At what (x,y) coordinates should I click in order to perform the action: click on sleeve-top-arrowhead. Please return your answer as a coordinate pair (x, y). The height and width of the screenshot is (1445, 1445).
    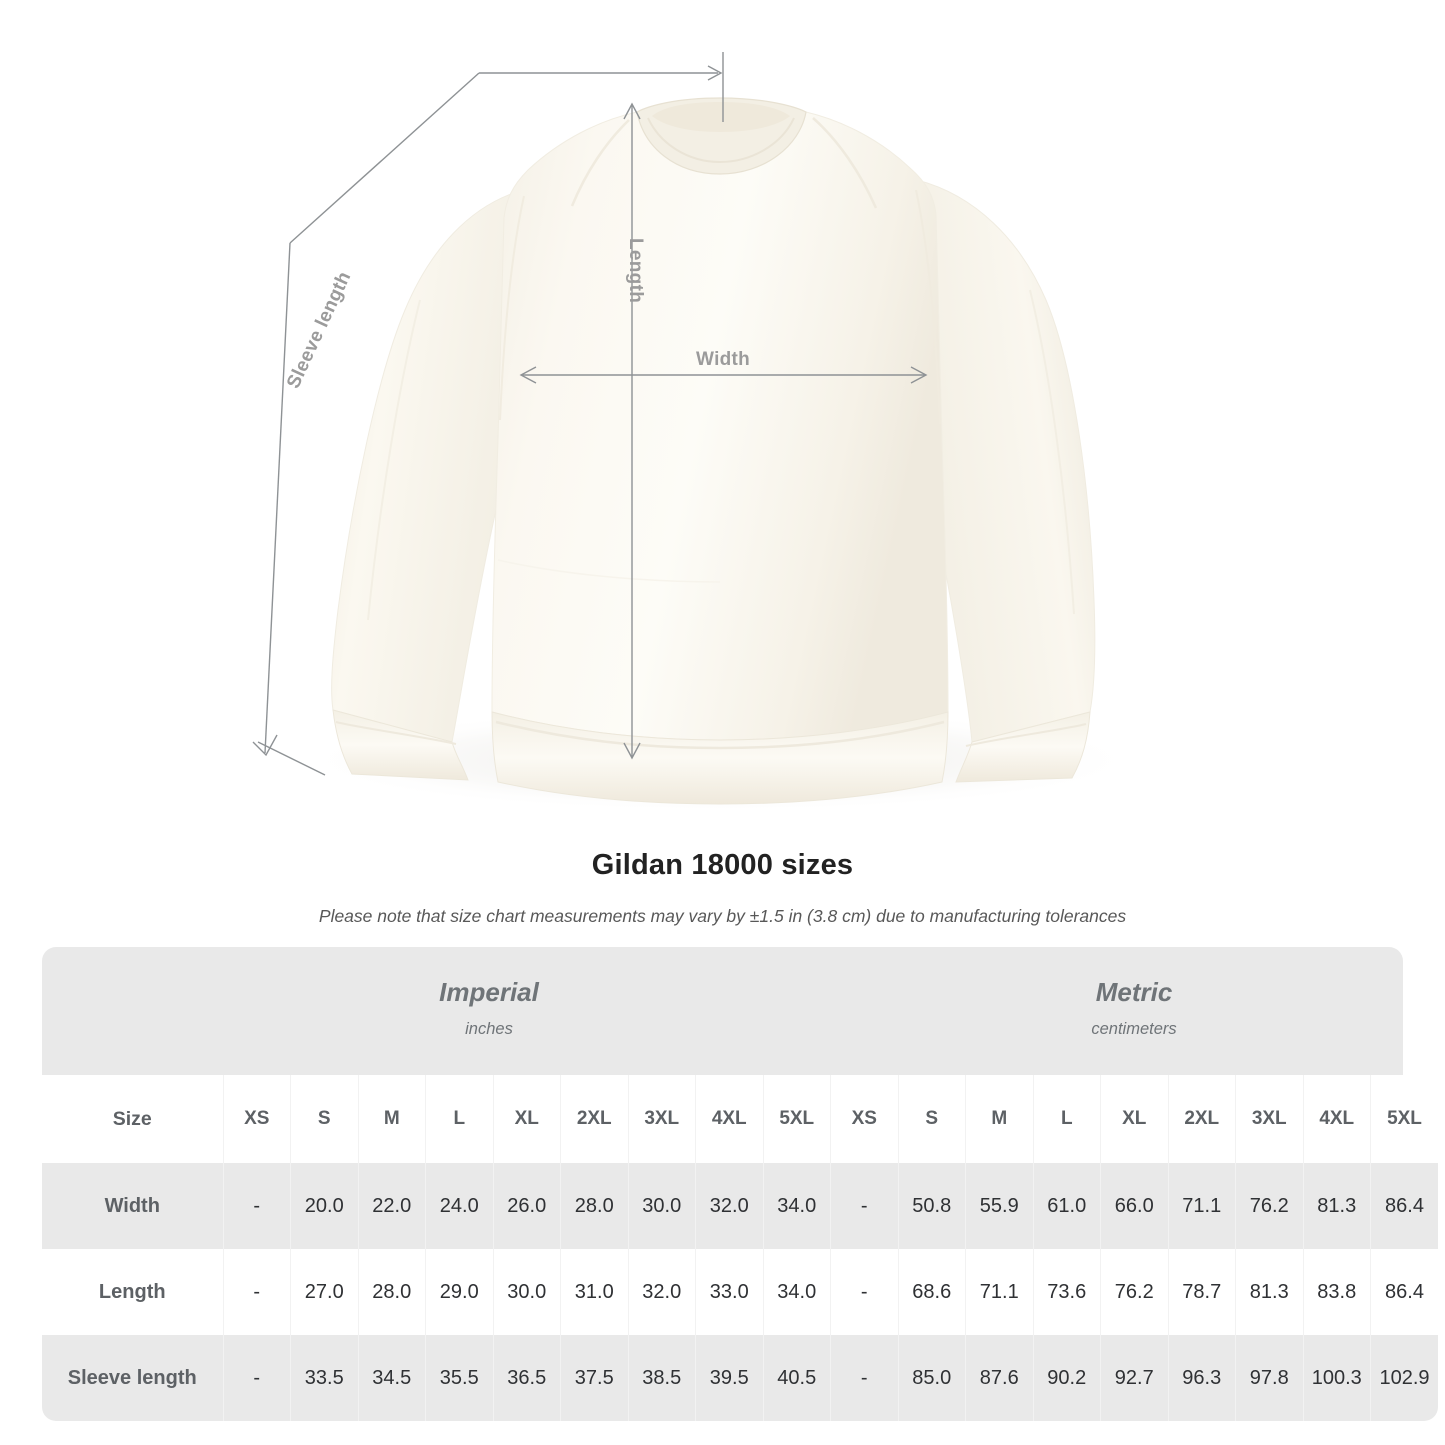
    Looking at the image, I should click on (715, 73).